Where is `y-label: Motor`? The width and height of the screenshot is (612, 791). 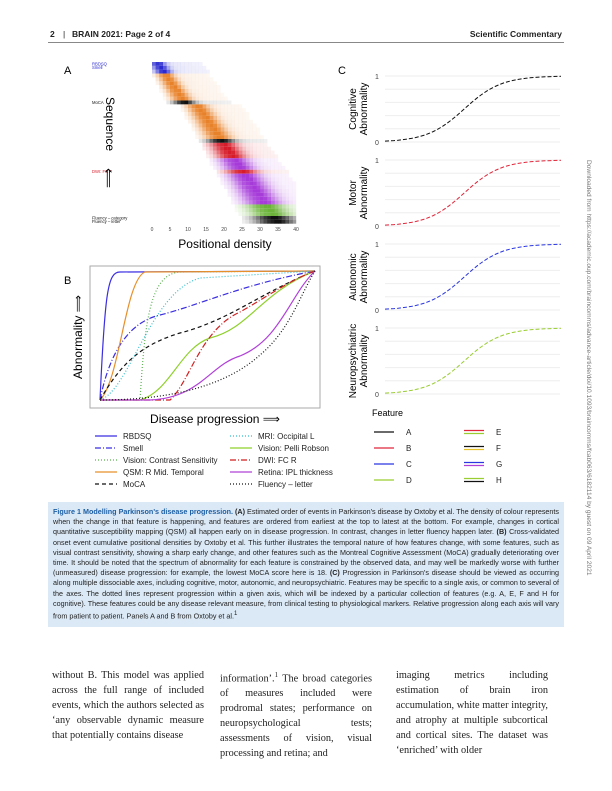 y-label: Motor is located at coordinates (353, 193).